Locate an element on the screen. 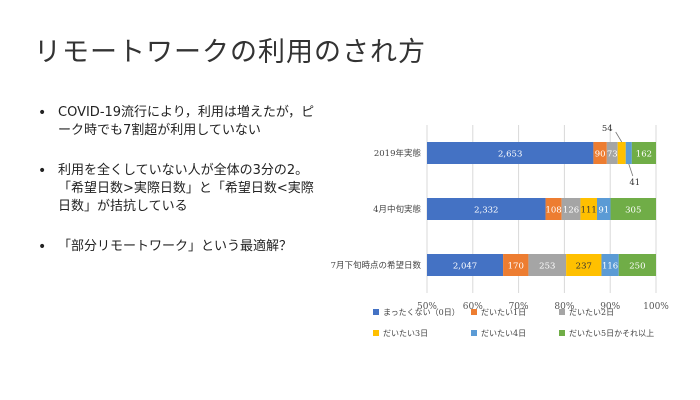  data-label: 91 is located at coordinates (603, 211).